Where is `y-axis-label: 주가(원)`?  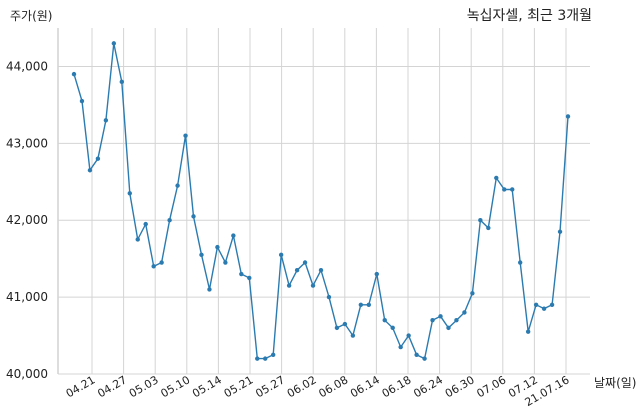
y-axis-label: 주가(원) is located at coordinates (31, 16).